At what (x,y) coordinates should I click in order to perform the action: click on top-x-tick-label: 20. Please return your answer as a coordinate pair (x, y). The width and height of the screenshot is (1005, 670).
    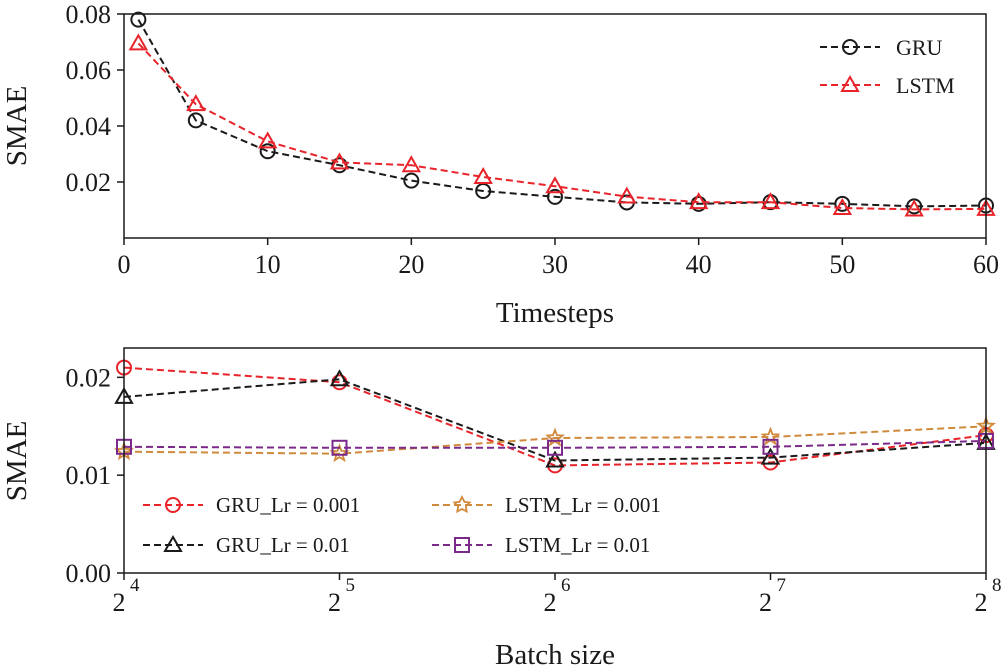
    Looking at the image, I should click on (411, 264).